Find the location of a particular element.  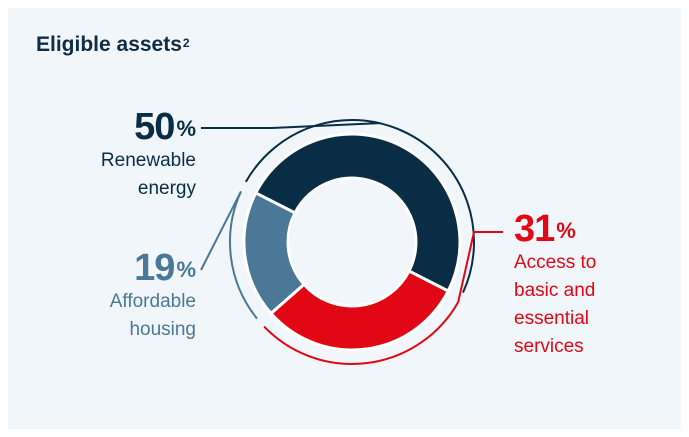

slice-renewable-energy is located at coordinates (357, 213).